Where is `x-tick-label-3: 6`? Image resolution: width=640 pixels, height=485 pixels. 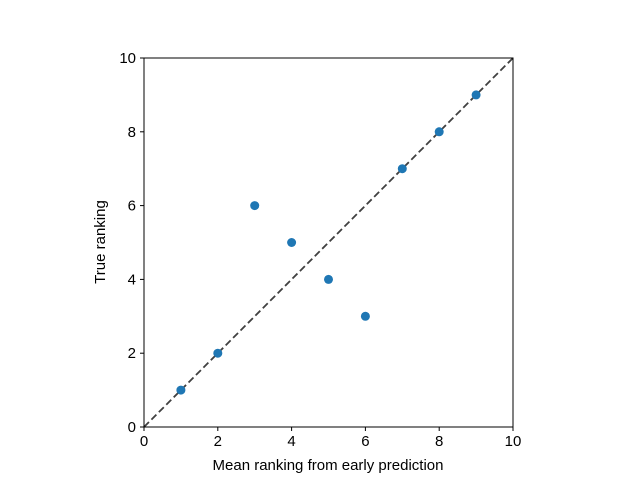 x-tick-label-3: 6 is located at coordinates (365, 441).